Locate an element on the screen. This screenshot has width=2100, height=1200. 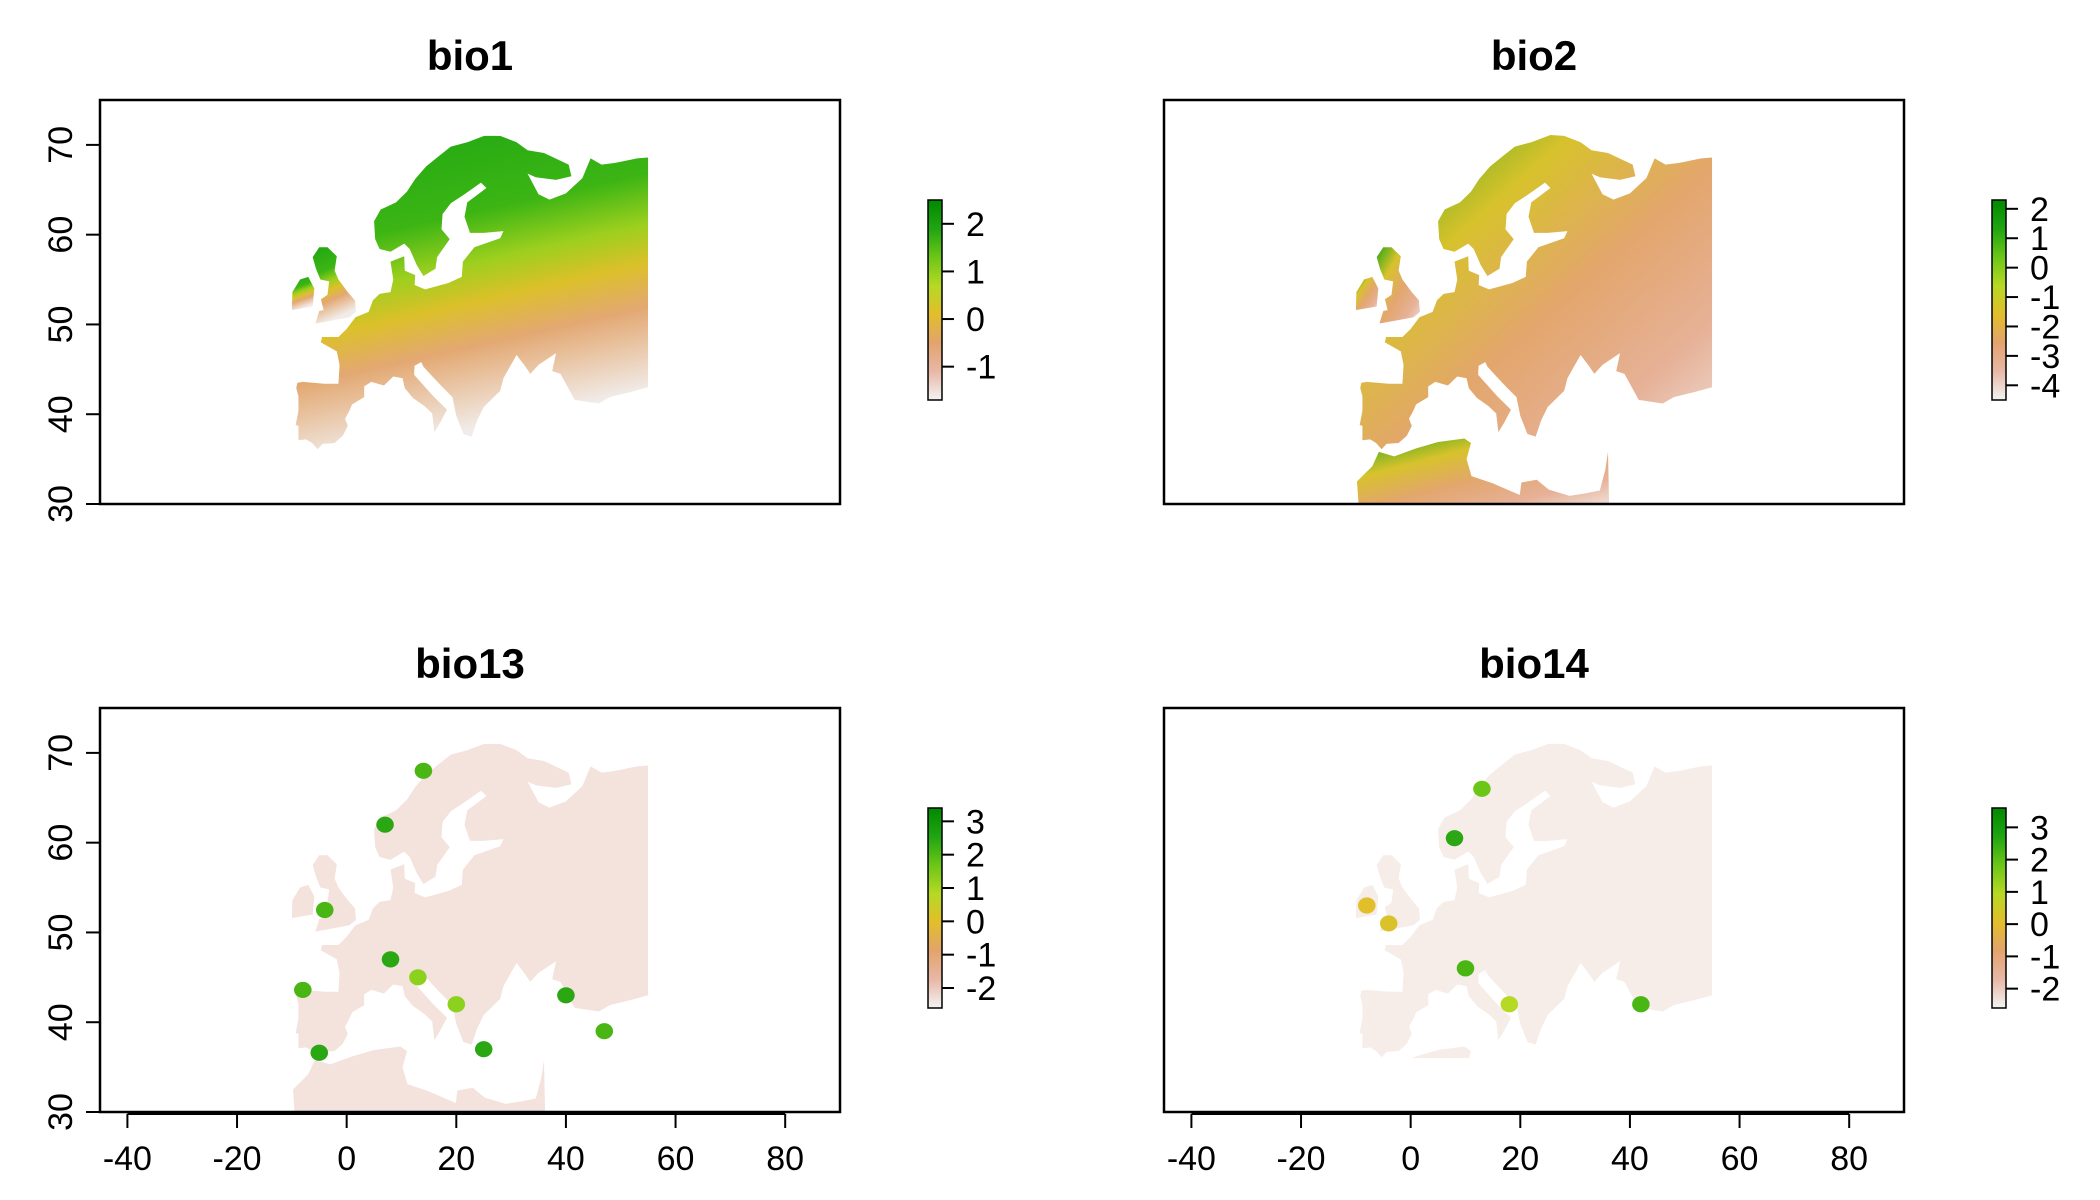
colorbar: -1 0 1 2 is located at coordinates (961, 300).